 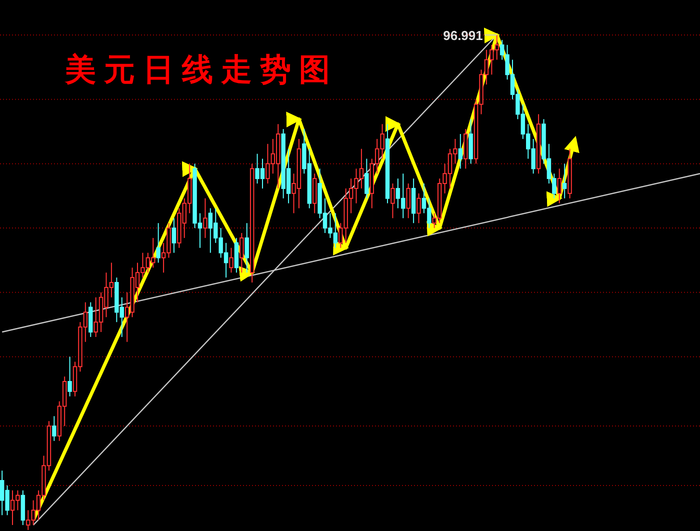 I want to click on title: 美元日线走势图, so click(x=201, y=70).